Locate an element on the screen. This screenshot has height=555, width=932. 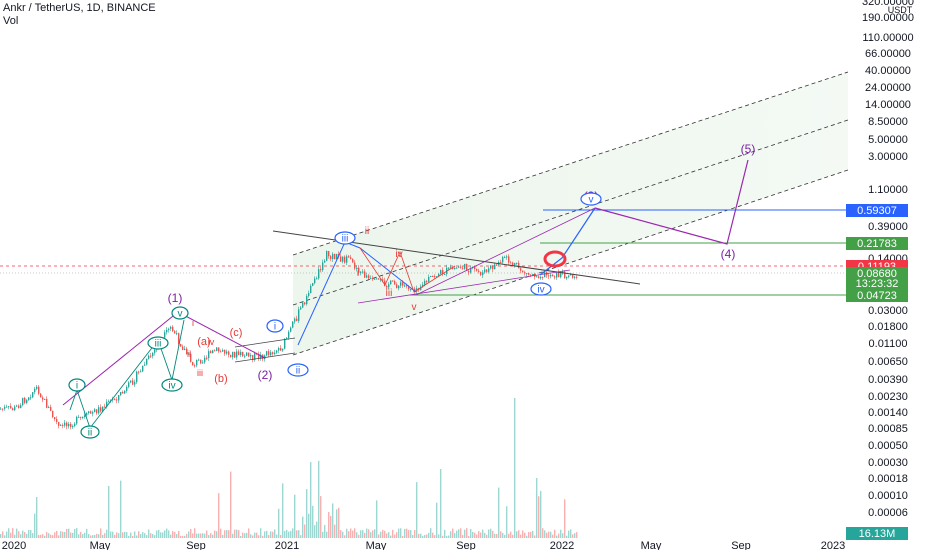
label-blue-iv-ring is located at coordinates (541, 289).